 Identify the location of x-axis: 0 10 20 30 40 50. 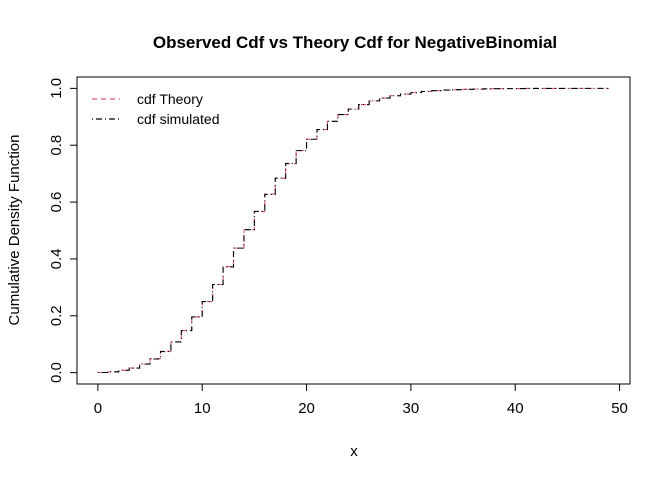
(361, 400).